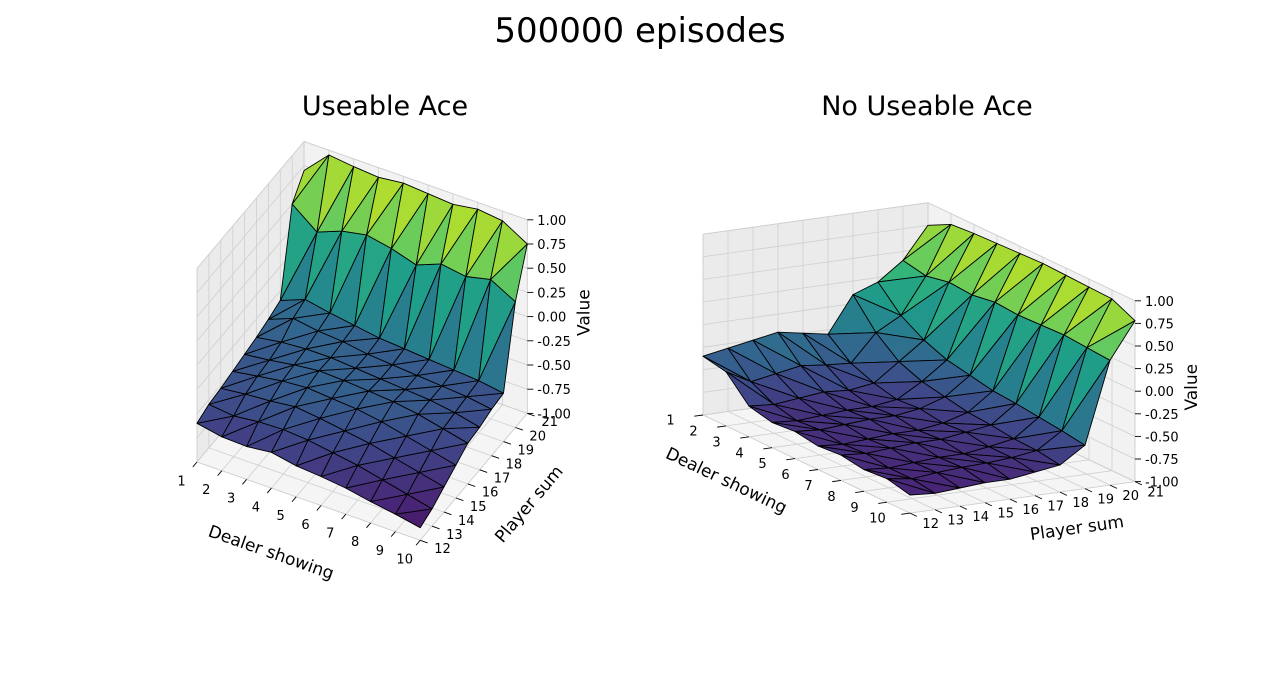  Describe the element at coordinates (554, 342) in the screenshot. I see `z-tick-label-0-25: -0.25` at that location.